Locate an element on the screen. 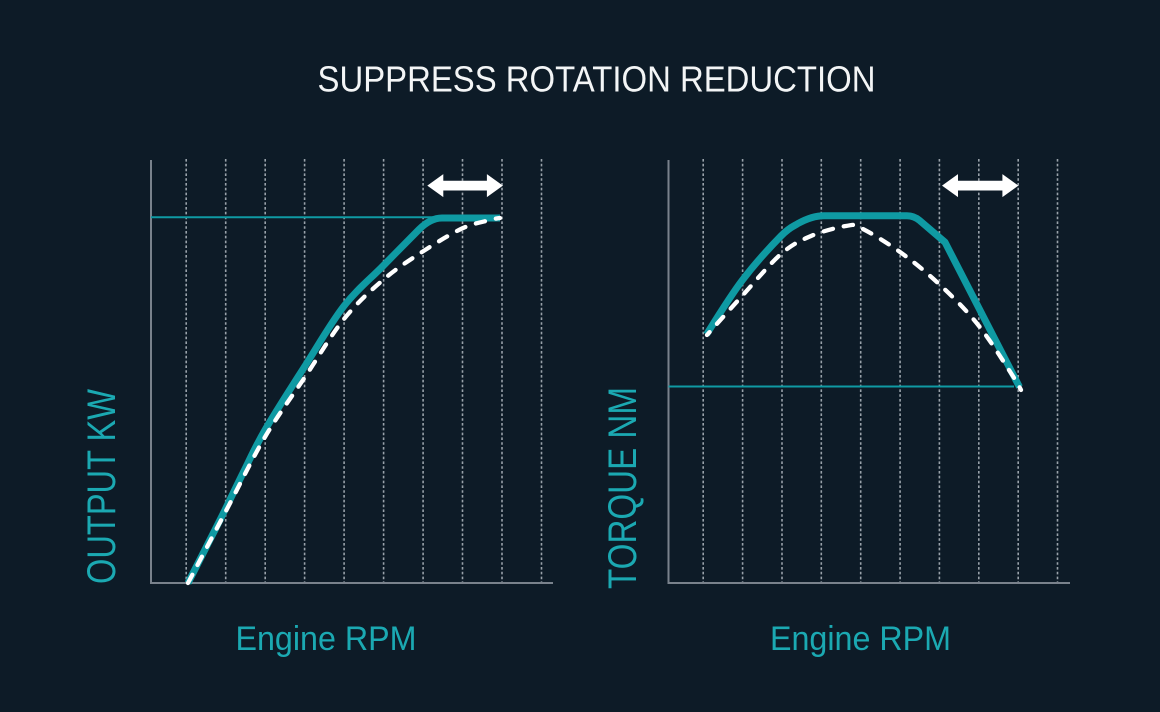 This screenshot has width=1160, height=712. svg-text: SUPPRESS ROTATION REDUCTION is located at coordinates (597, 79).